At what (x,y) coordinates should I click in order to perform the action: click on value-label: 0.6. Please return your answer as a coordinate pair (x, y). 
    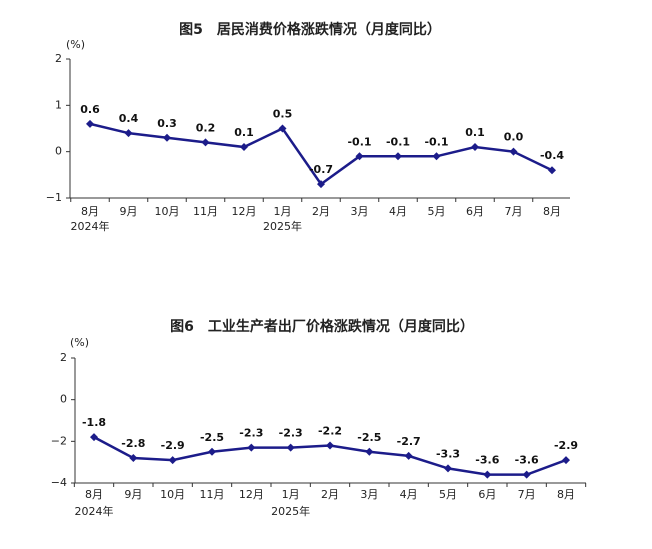
    Looking at the image, I should click on (90, 109).